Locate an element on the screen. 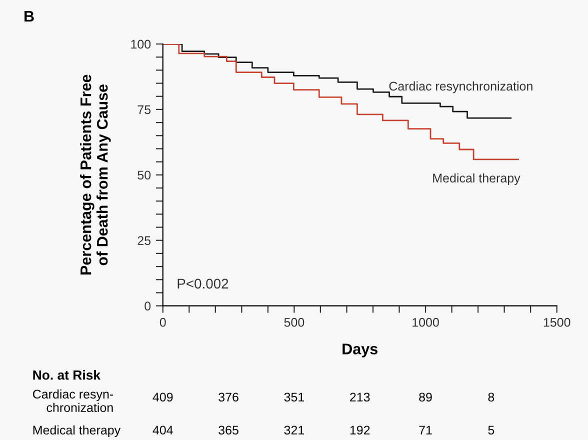 Image resolution: width=588 pixels, height=440 pixels. annotation: P<0.002 is located at coordinates (203, 283).